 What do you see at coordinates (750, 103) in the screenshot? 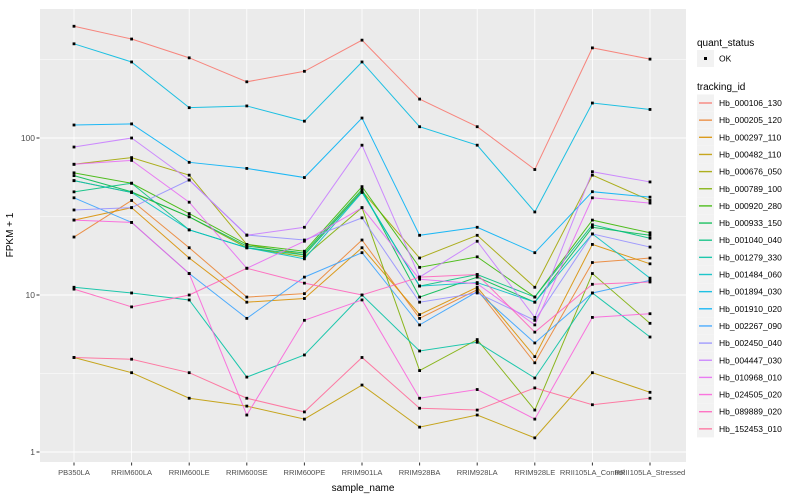
I see `legend-label-Hb_000106_130: Hb_000106_130` at bounding box center [750, 103].